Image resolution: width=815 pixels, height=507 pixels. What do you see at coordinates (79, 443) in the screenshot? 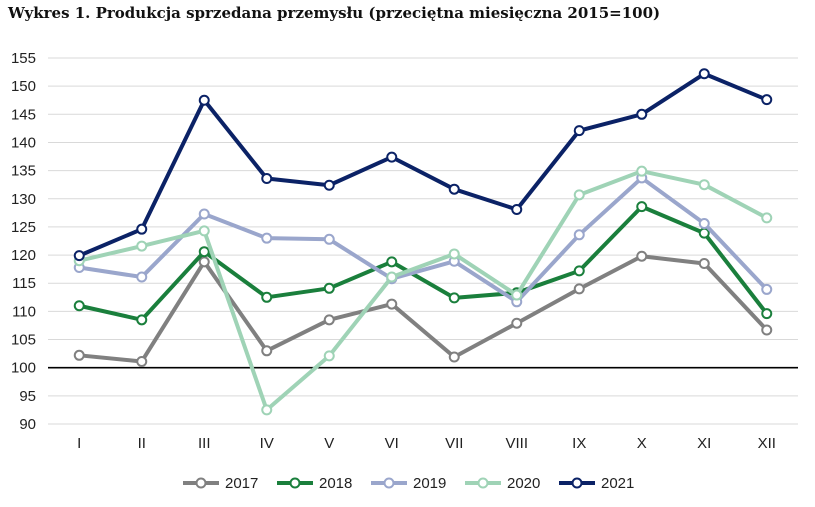
I see `x-tick-label: I` at bounding box center [79, 443].